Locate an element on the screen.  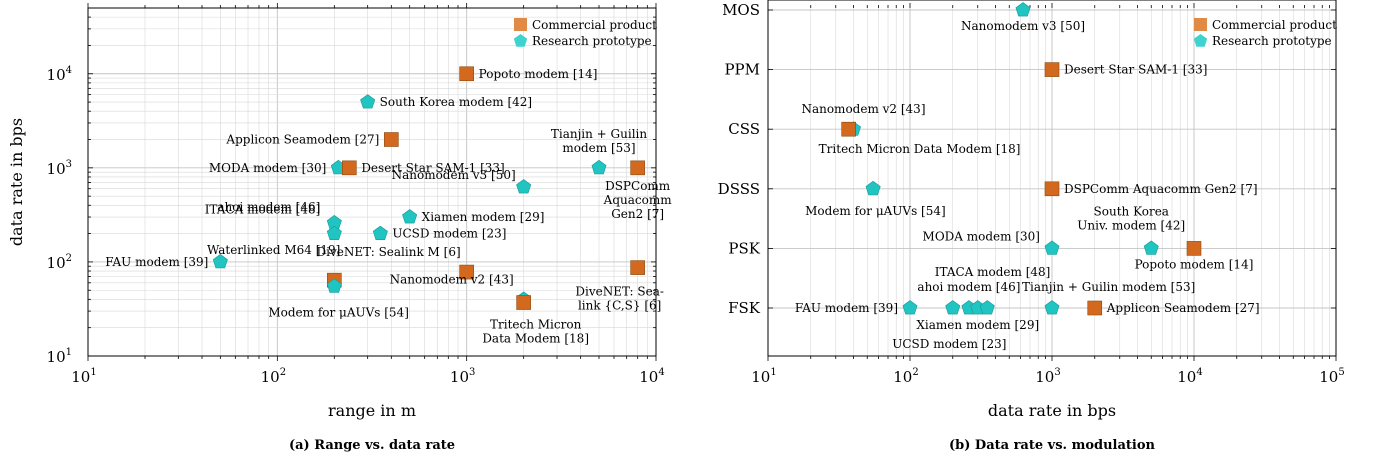
category-label-ppm: PPM is located at coordinates (742, 70).